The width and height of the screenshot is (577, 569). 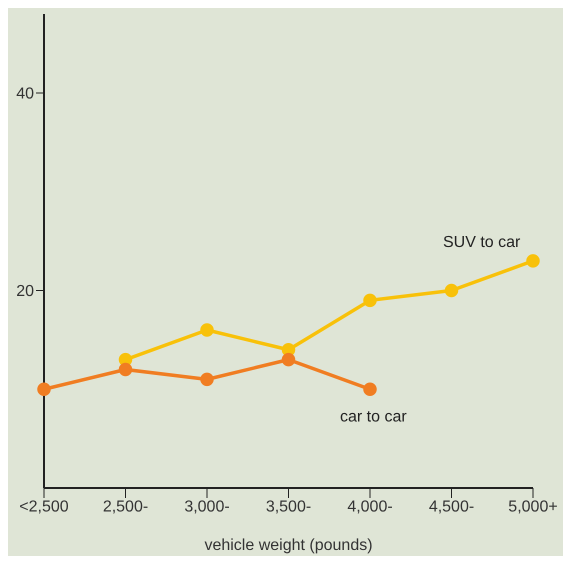 I want to click on series-label: car to car, so click(x=374, y=417).